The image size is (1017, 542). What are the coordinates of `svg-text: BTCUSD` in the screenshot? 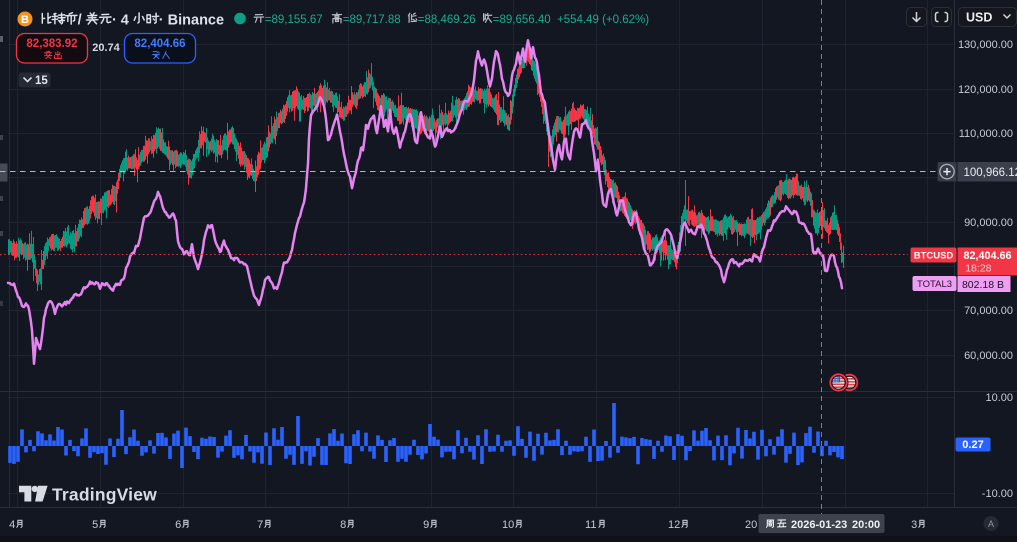 It's located at (934, 256).